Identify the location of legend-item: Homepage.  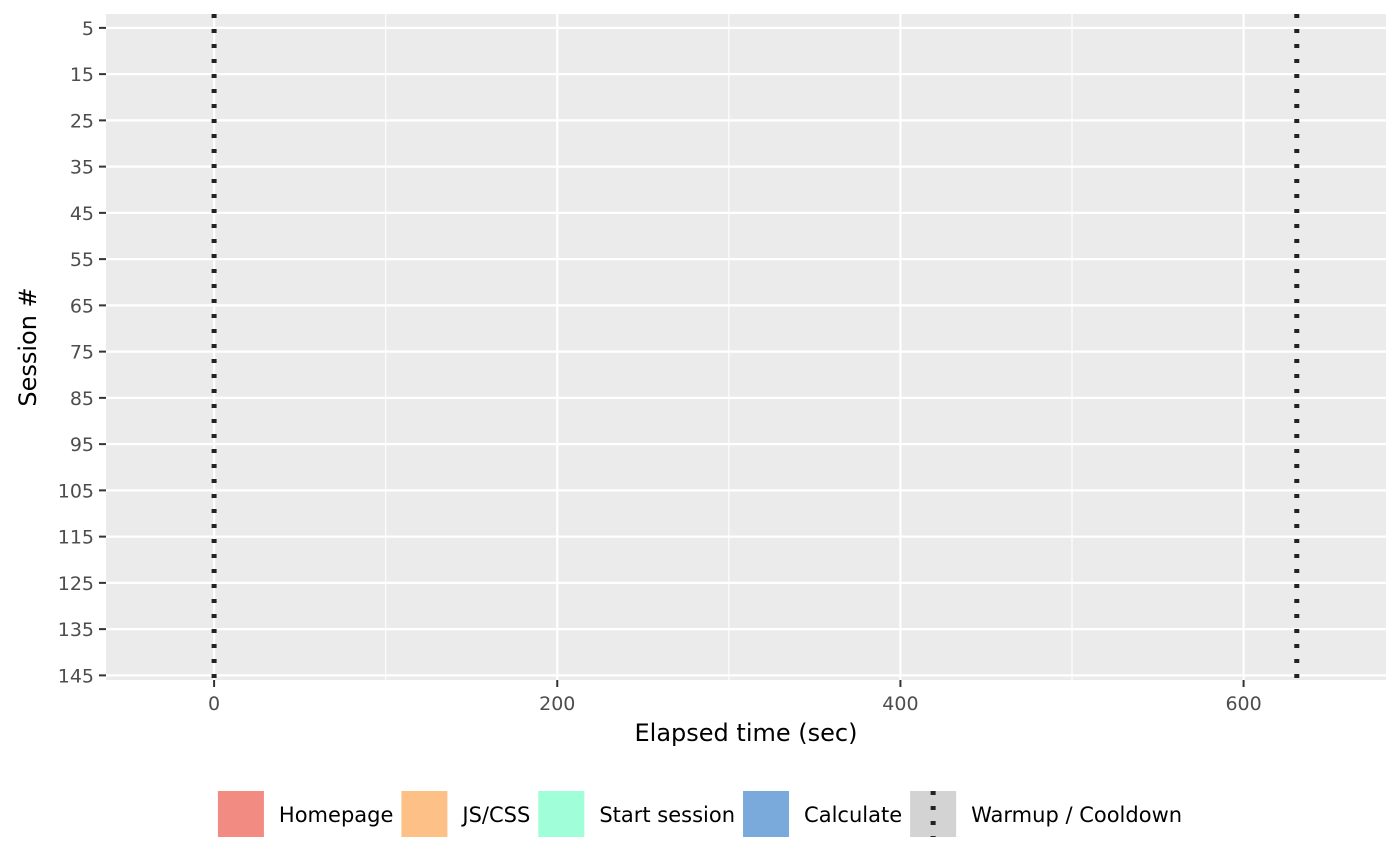
(305, 814).